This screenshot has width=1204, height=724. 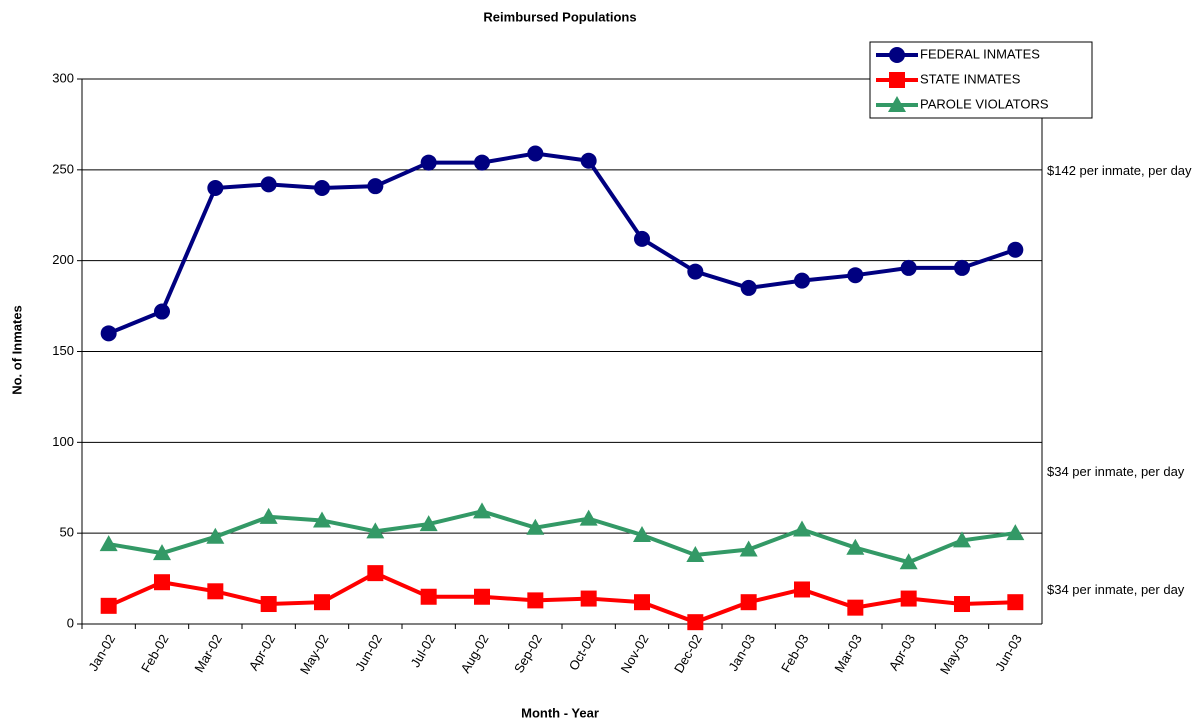 I want to click on y-tick-label: 300, so click(x=63, y=77).